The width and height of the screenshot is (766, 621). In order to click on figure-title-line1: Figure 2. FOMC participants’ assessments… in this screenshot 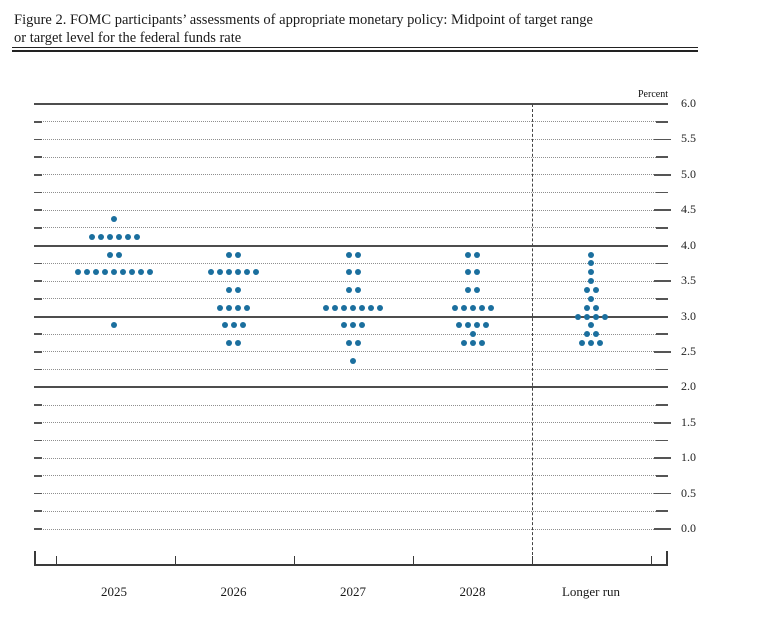, I will do `click(303, 20)`.